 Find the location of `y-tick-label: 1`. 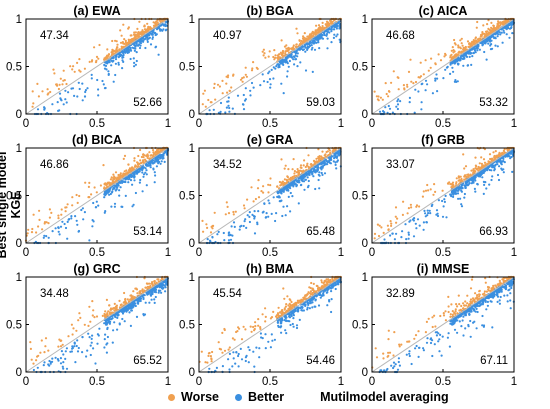

y-tick-label: 1 is located at coordinates (19, 20).